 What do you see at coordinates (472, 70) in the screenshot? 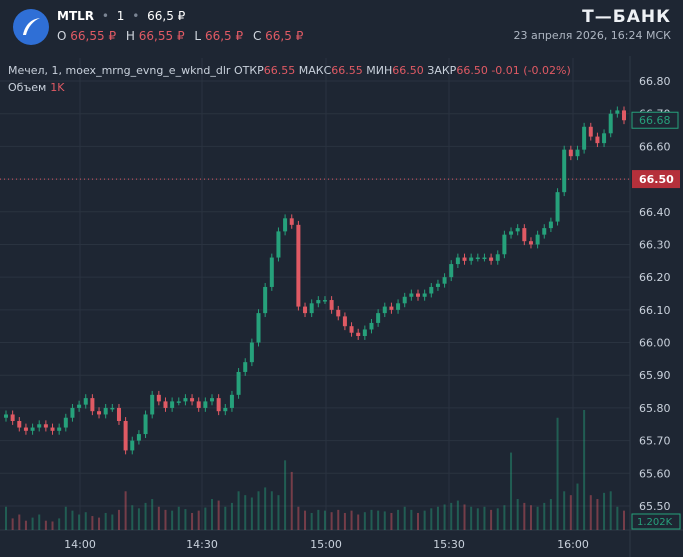
I see `legend-close-value: 66.50` at bounding box center [472, 70].